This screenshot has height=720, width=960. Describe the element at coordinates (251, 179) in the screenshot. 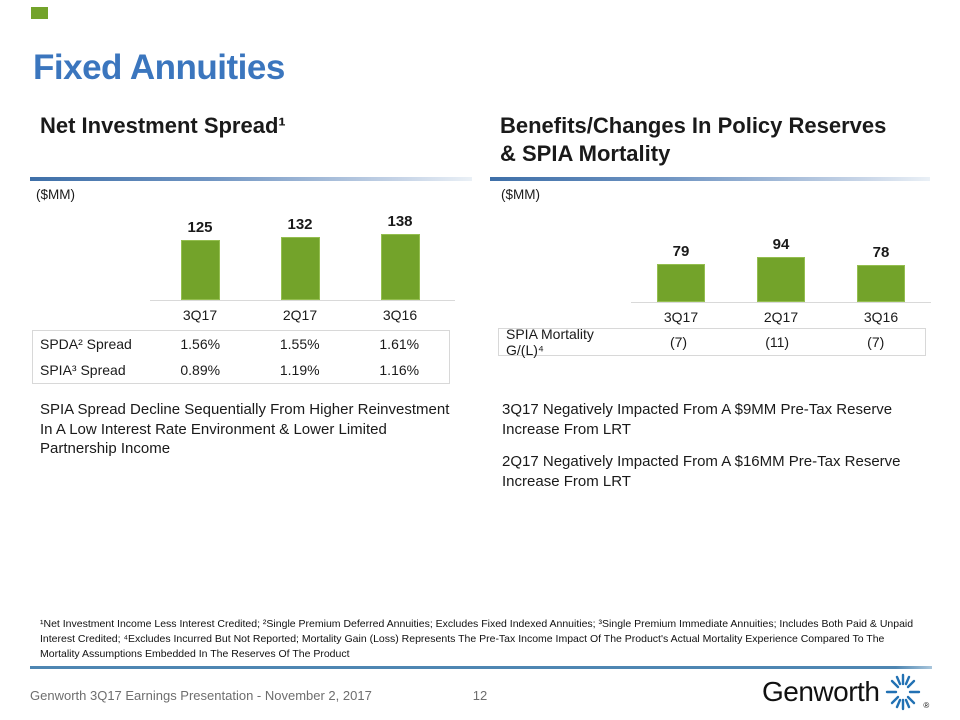

I see `left-heading-rule` at that location.